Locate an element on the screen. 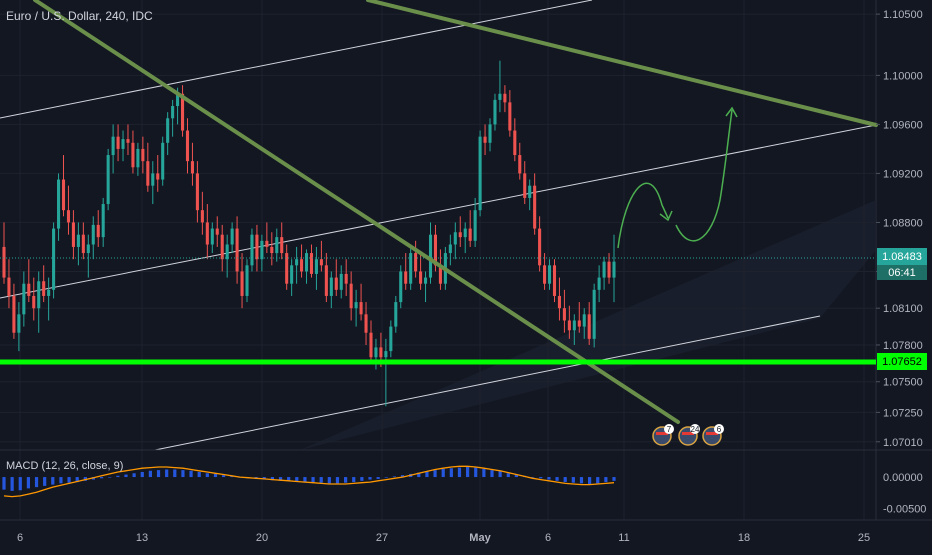 This screenshot has width=932, height=555. channel-upper-line is located at coordinates (296, 59).